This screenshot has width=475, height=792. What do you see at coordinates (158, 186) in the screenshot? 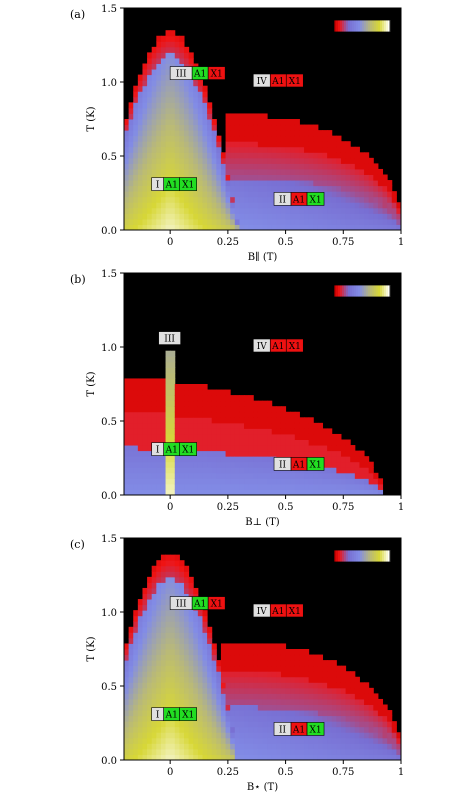
I see `phase-roman: I` at bounding box center [158, 186].